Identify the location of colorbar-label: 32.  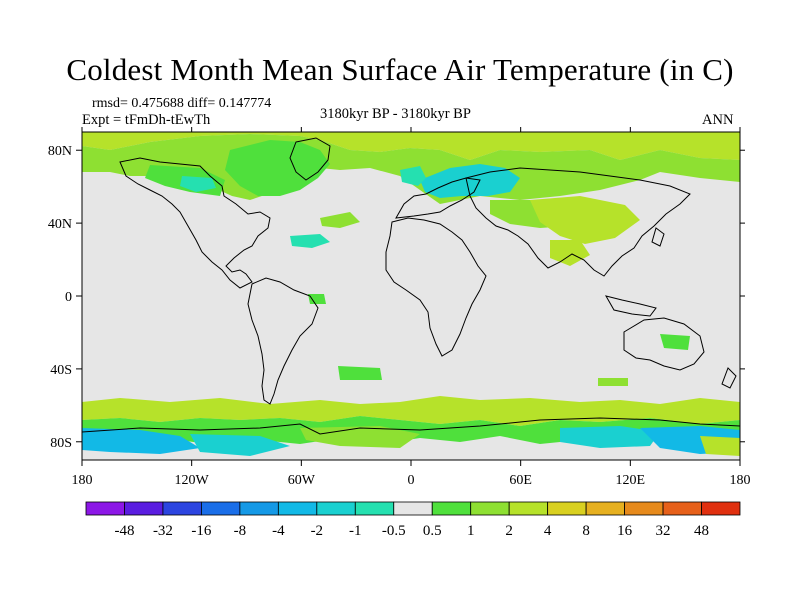
(663, 531).